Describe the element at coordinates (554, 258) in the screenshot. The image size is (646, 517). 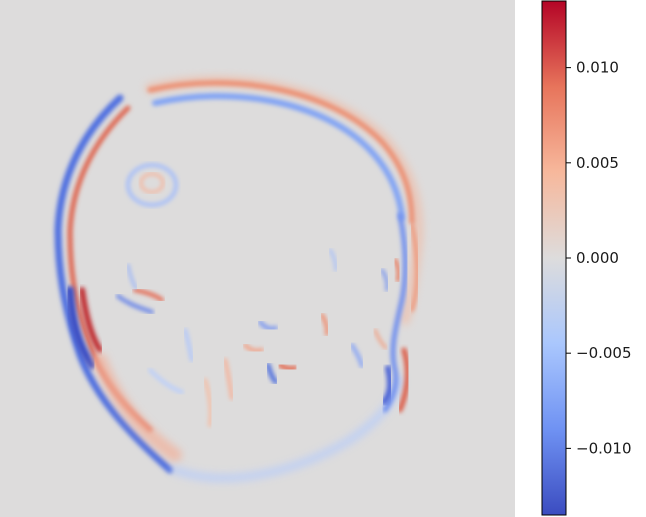
I see `colorbar-gradient-bar` at that location.